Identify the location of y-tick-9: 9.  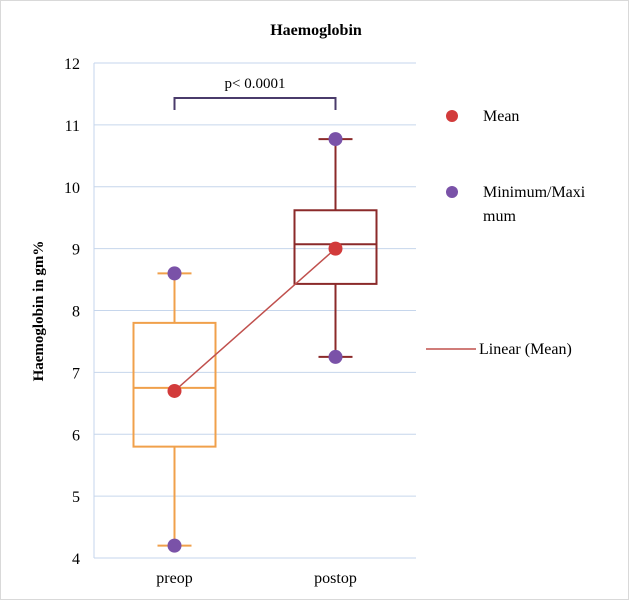
(76, 250).